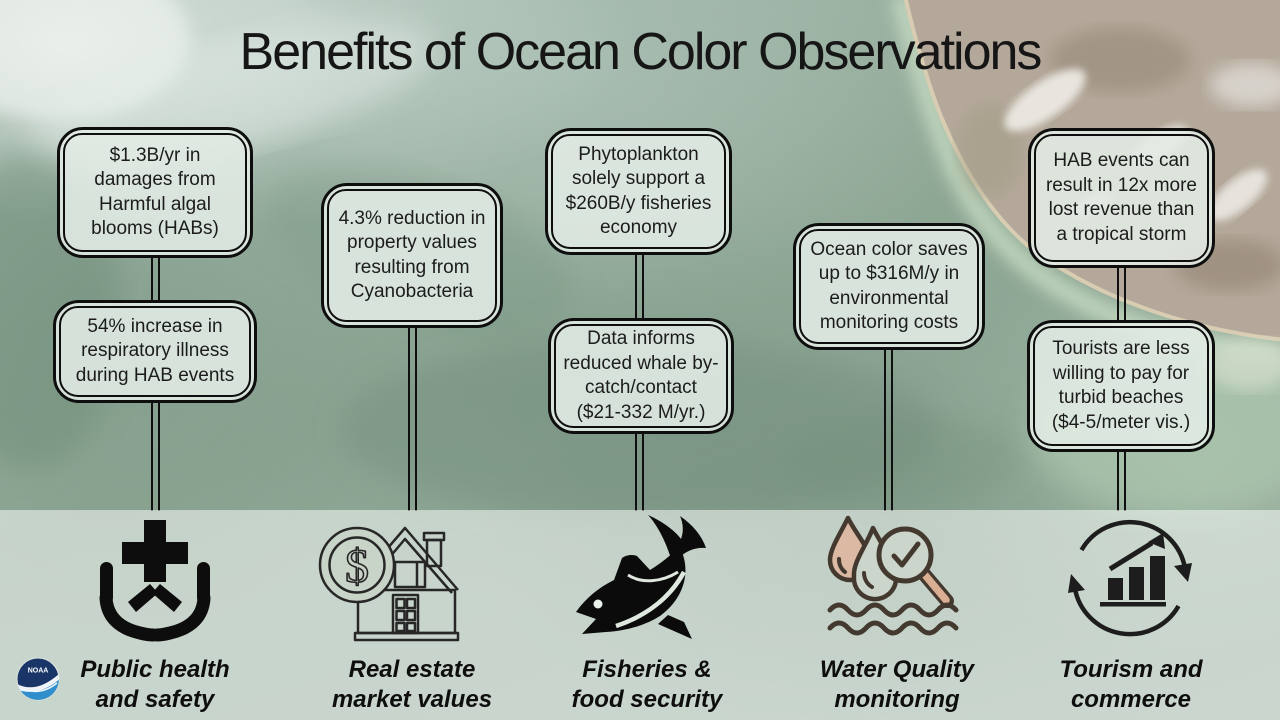 The width and height of the screenshot is (1280, 720). What do you see at coordinates (155, 684) in the screenshot?
I see `category-label: Public health and safety` at bounding box center [155, 684].